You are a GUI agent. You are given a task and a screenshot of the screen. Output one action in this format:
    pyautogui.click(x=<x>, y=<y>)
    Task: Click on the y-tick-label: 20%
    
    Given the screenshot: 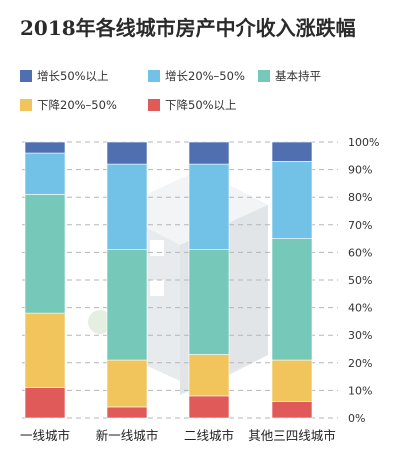 What is the action you would take?
    pyautogui.click(x=360, y=363)
    